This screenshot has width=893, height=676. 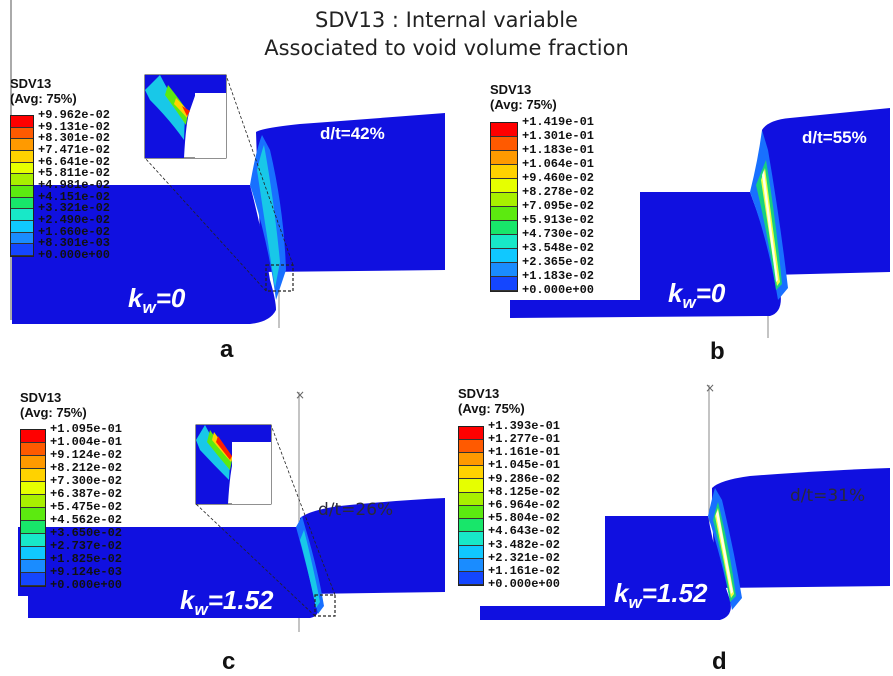 I want to click on legend-value: +9.962e-02, so click(x=74, y=114).